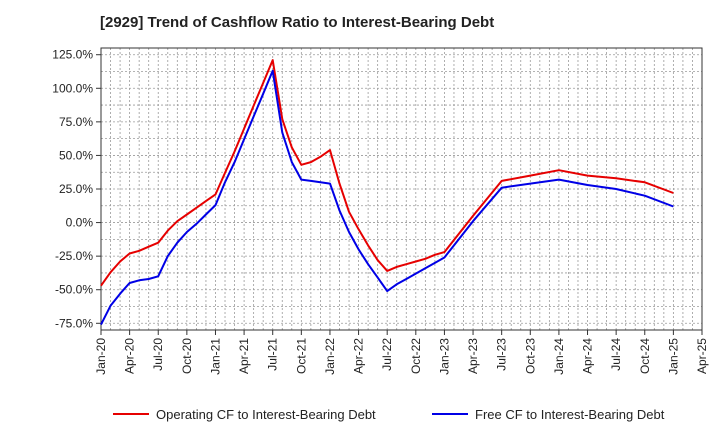 The image size is (720, 440). I want to click on y-tick-label: 75.0%, so click(76, 122).